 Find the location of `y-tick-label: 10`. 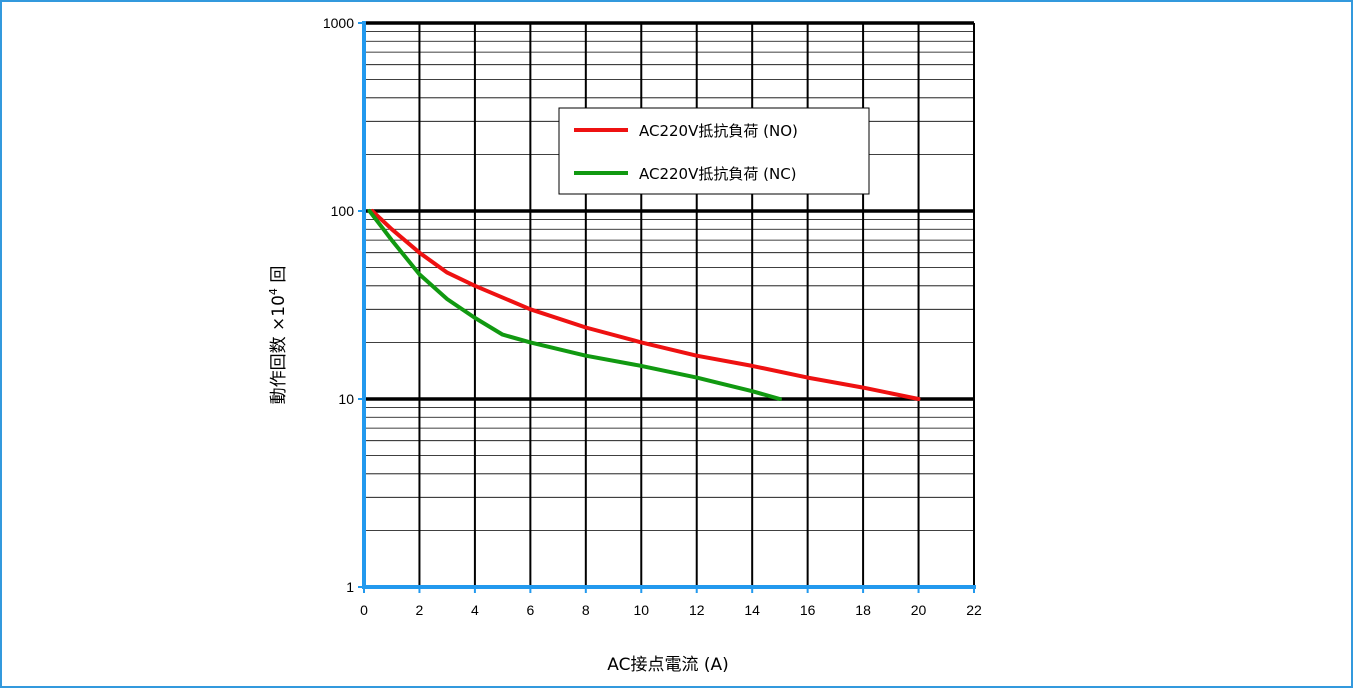

y-tick-label: 10 is located at coordinates (346, 399).